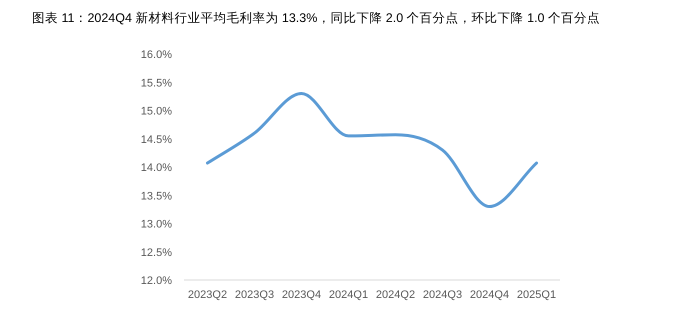  Describe the element at coordinates (156, 224) in the screenshot. I see `y-tick-label: 13.0%` at that location.